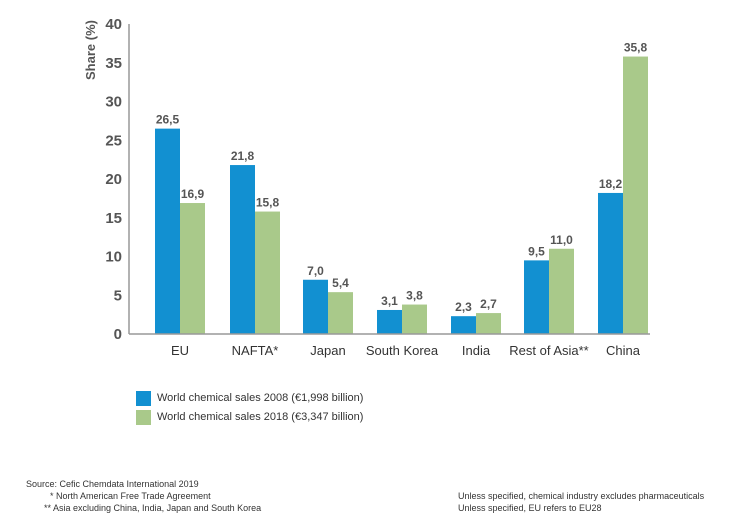 Image resolution: width=732 pixels, height=532 pixels. What do you see at coordinates (636, 48) in the screenshot?
I see `value-label-2018-6: 35,8` at bounding box center [636, 48].